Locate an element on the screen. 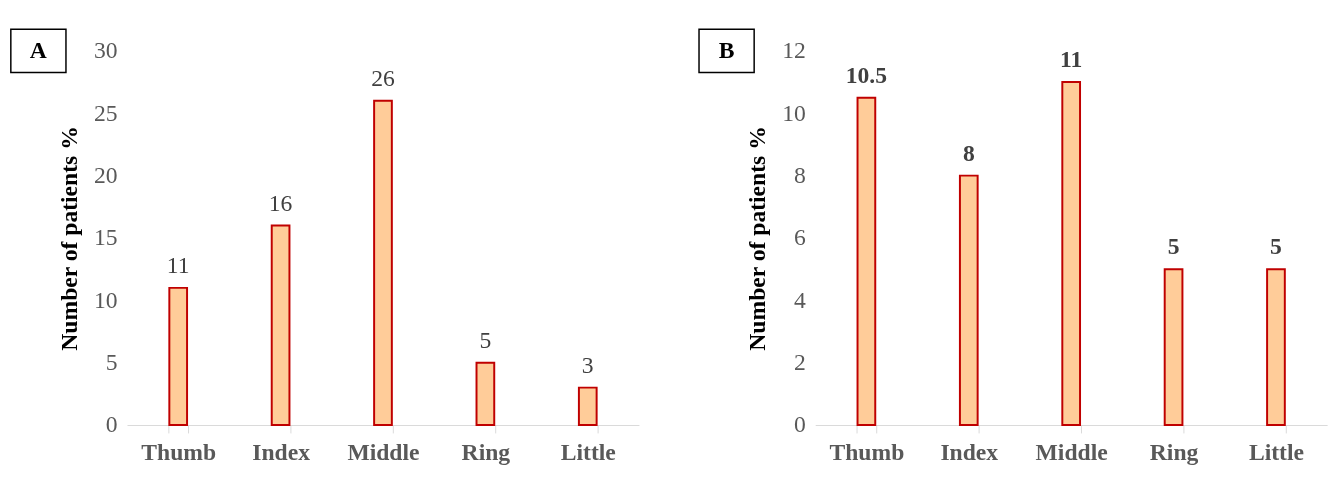 This screenshot has height=490, width=1337. y-tick-label: 4 is located at coordinates (800, 299).